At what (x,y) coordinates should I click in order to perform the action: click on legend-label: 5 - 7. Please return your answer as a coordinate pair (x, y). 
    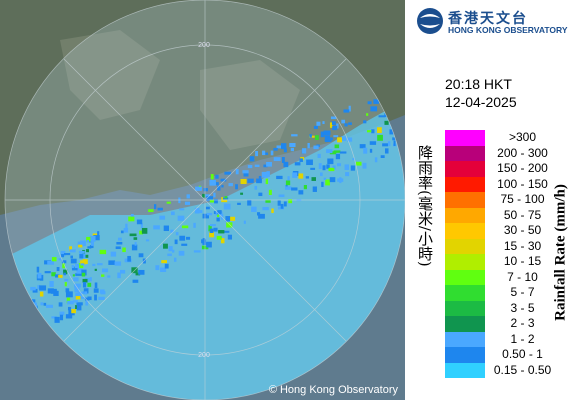
    Looking at the image, I should click on (522, 292).